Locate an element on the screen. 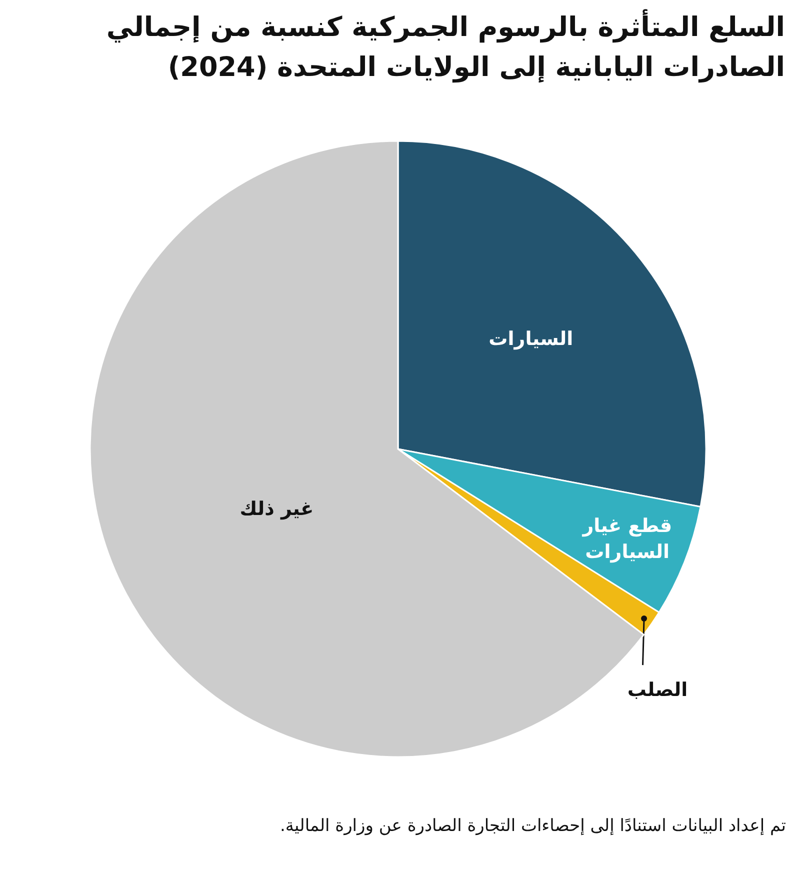  slice-label: السيارات is located at coordinates (531, 339).